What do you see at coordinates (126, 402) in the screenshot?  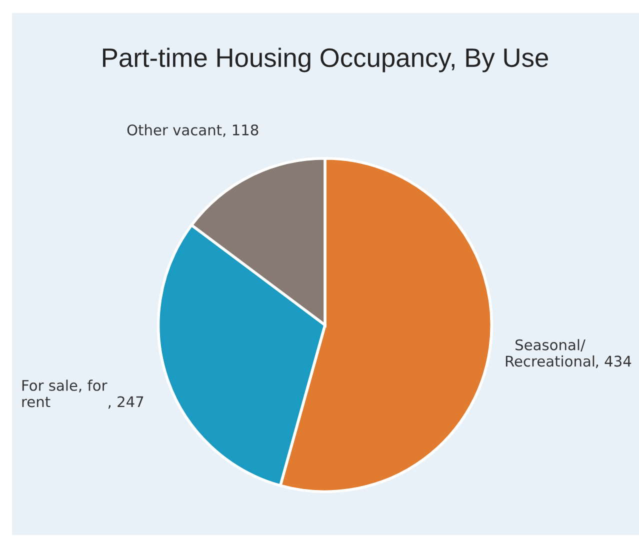 I see `data-label: , 247` at bounding box center [126, 402].